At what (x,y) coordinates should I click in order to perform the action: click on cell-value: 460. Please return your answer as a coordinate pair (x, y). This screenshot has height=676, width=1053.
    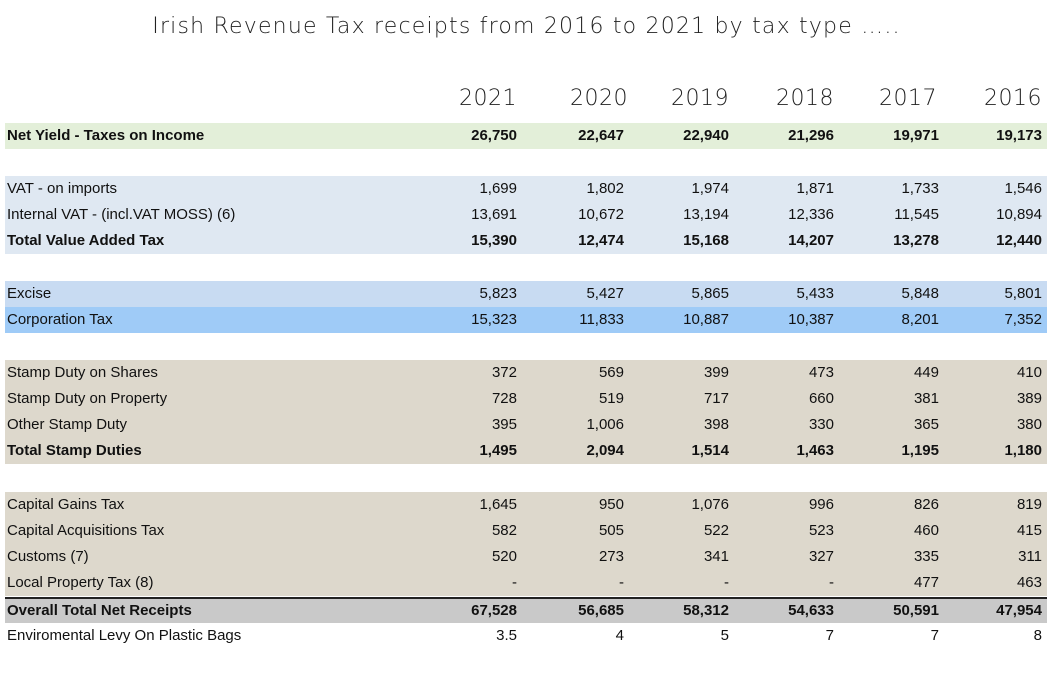
    Looking at the image, I should click on (926, 530).